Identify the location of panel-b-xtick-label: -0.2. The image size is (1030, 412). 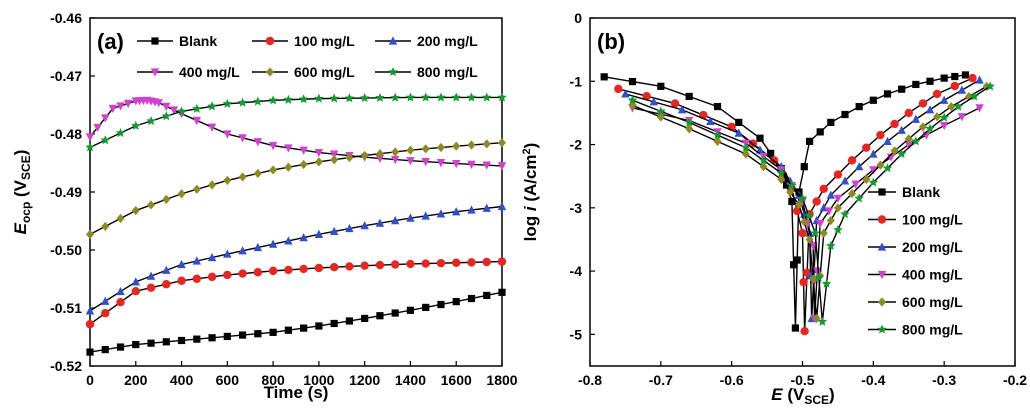
(1015, 380).